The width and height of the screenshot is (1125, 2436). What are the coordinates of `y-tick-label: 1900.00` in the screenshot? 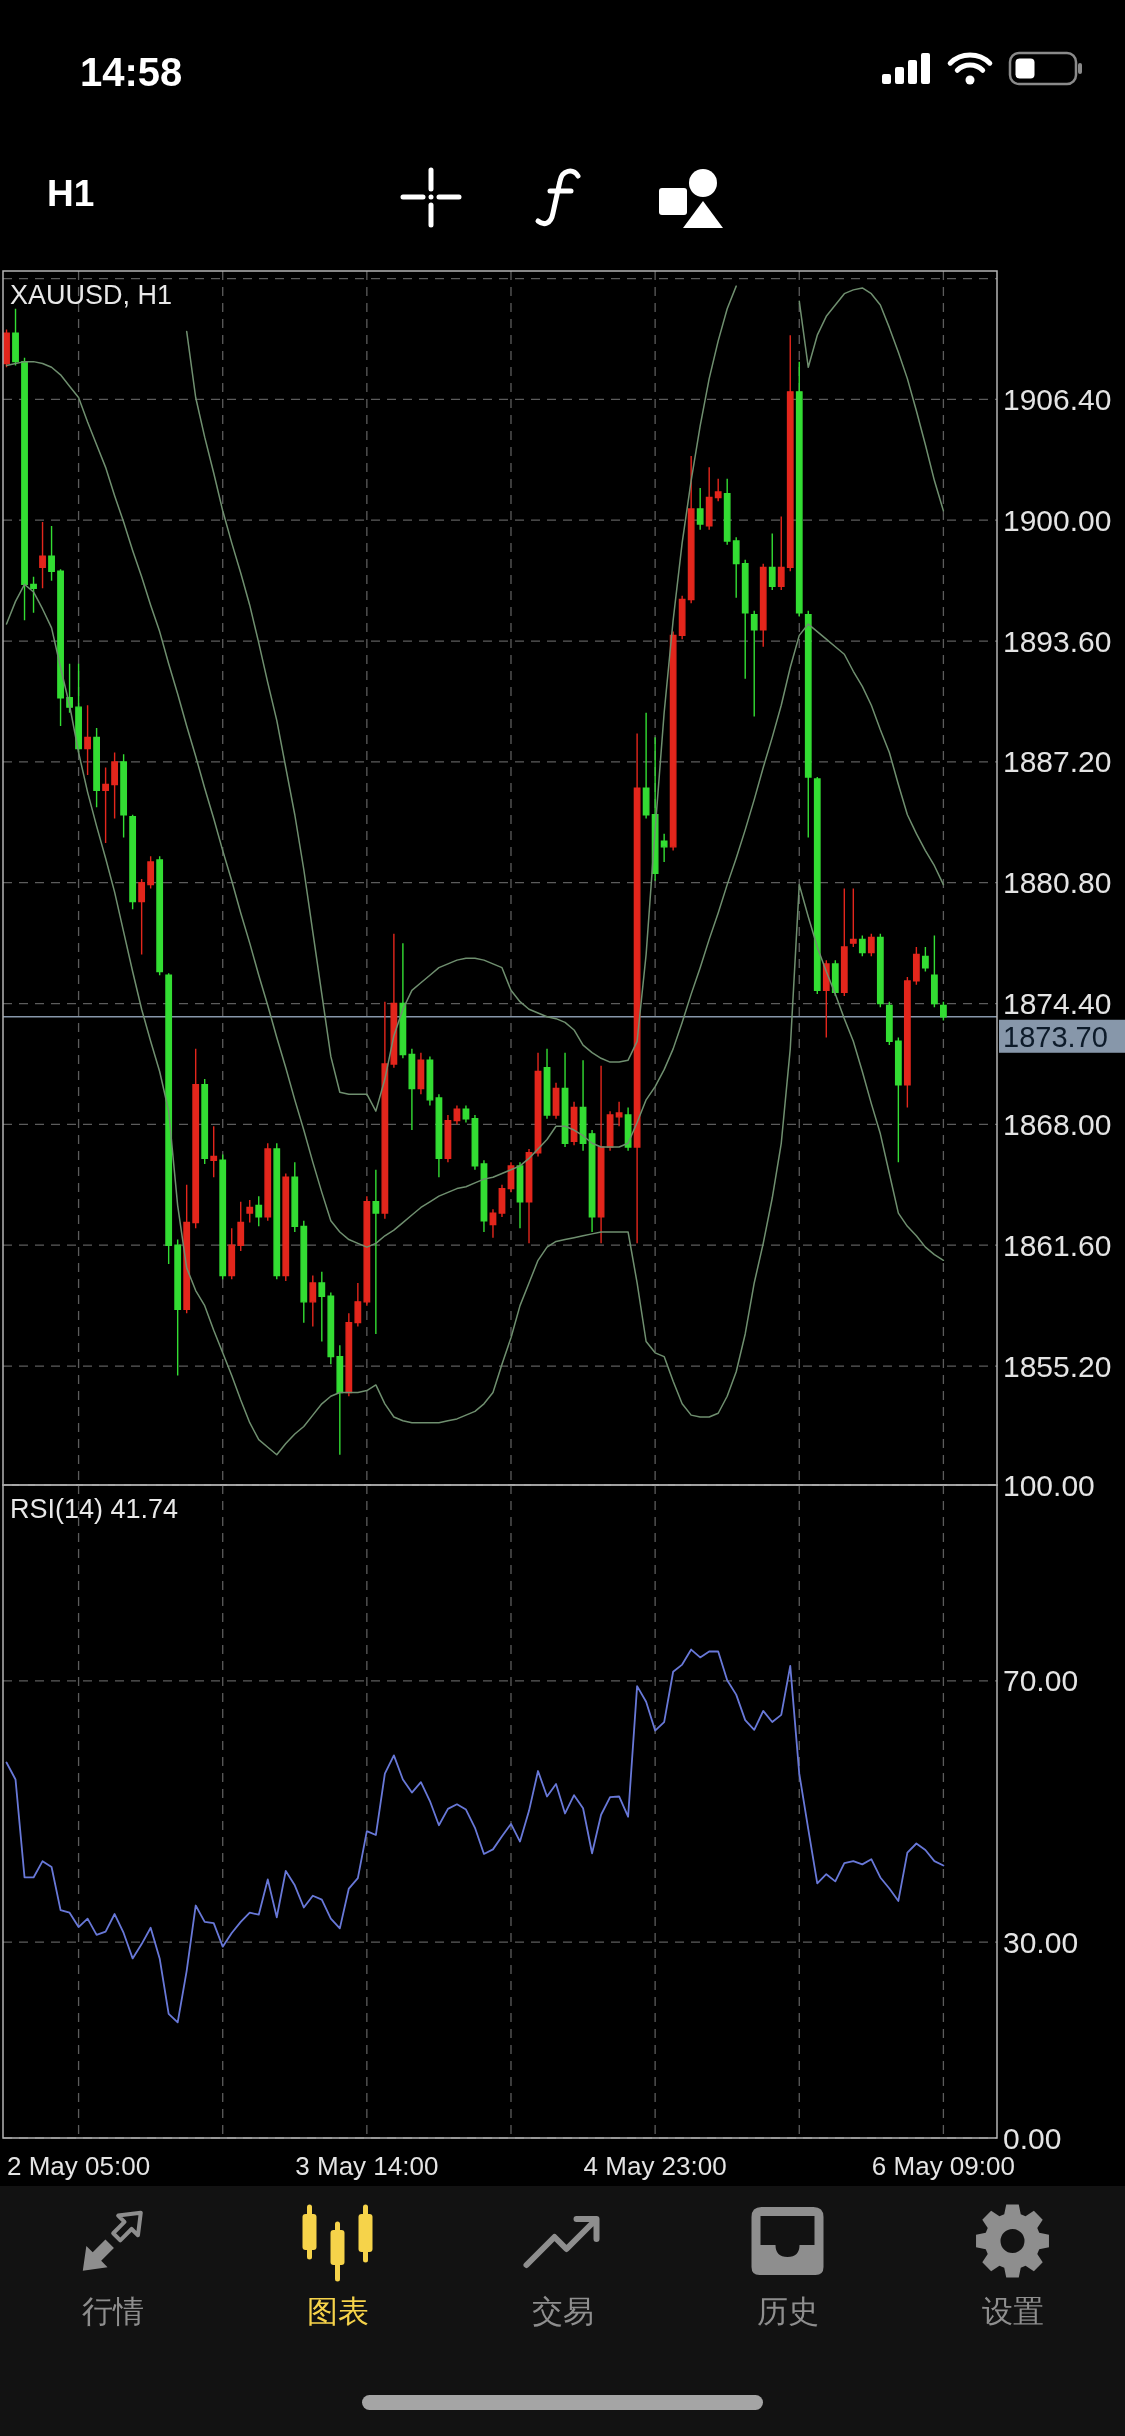 It's located at (1057, 520).